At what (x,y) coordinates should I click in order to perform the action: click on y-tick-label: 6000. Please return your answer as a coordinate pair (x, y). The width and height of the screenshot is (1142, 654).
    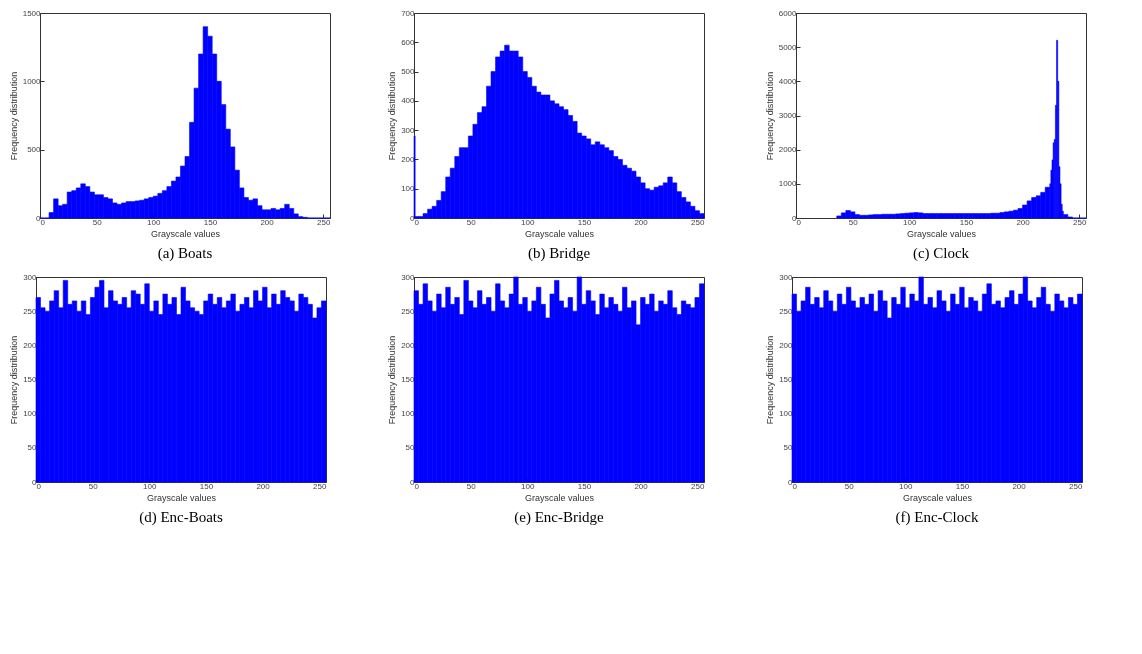
    Looking at the image, I should click on (788, 13).